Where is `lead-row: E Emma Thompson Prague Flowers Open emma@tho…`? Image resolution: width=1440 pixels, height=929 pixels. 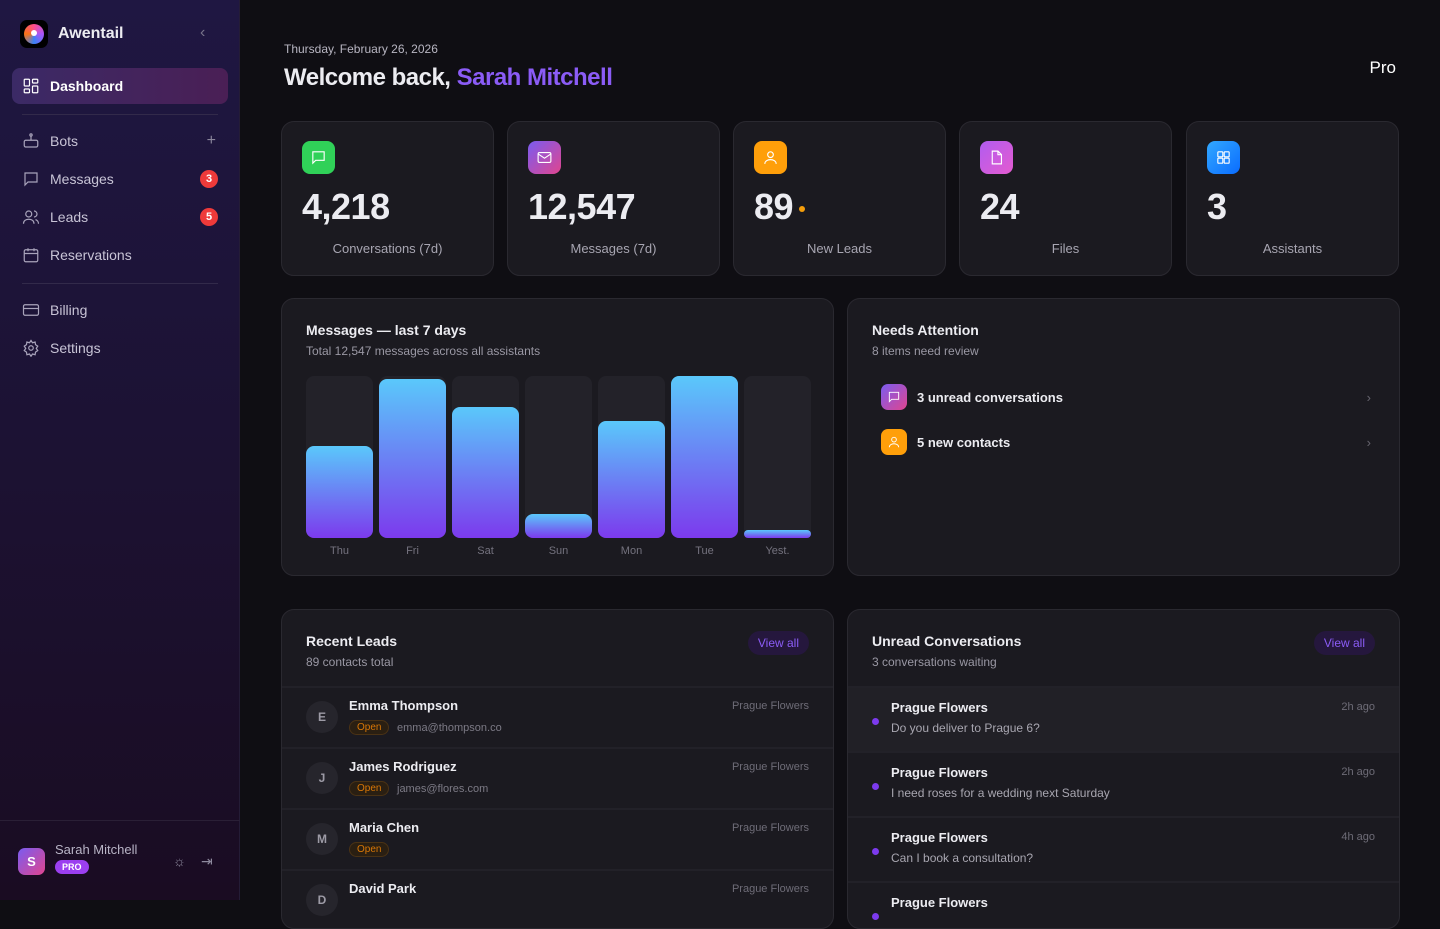 lead-row: E Emma Thompson Prague Flowers Open emma@tho… is located at coordinates (557, 716).